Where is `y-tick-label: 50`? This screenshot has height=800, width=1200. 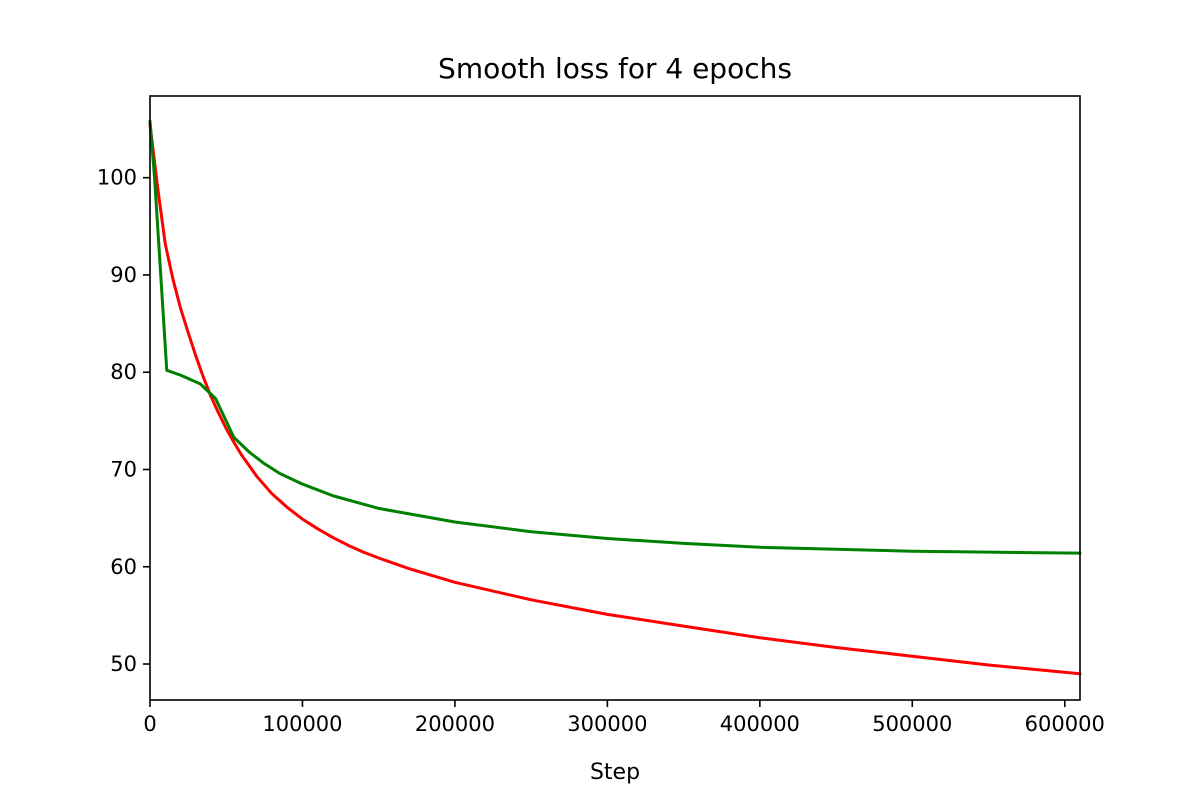
y-tick-label: 50 is located at coordinates (123, 664).